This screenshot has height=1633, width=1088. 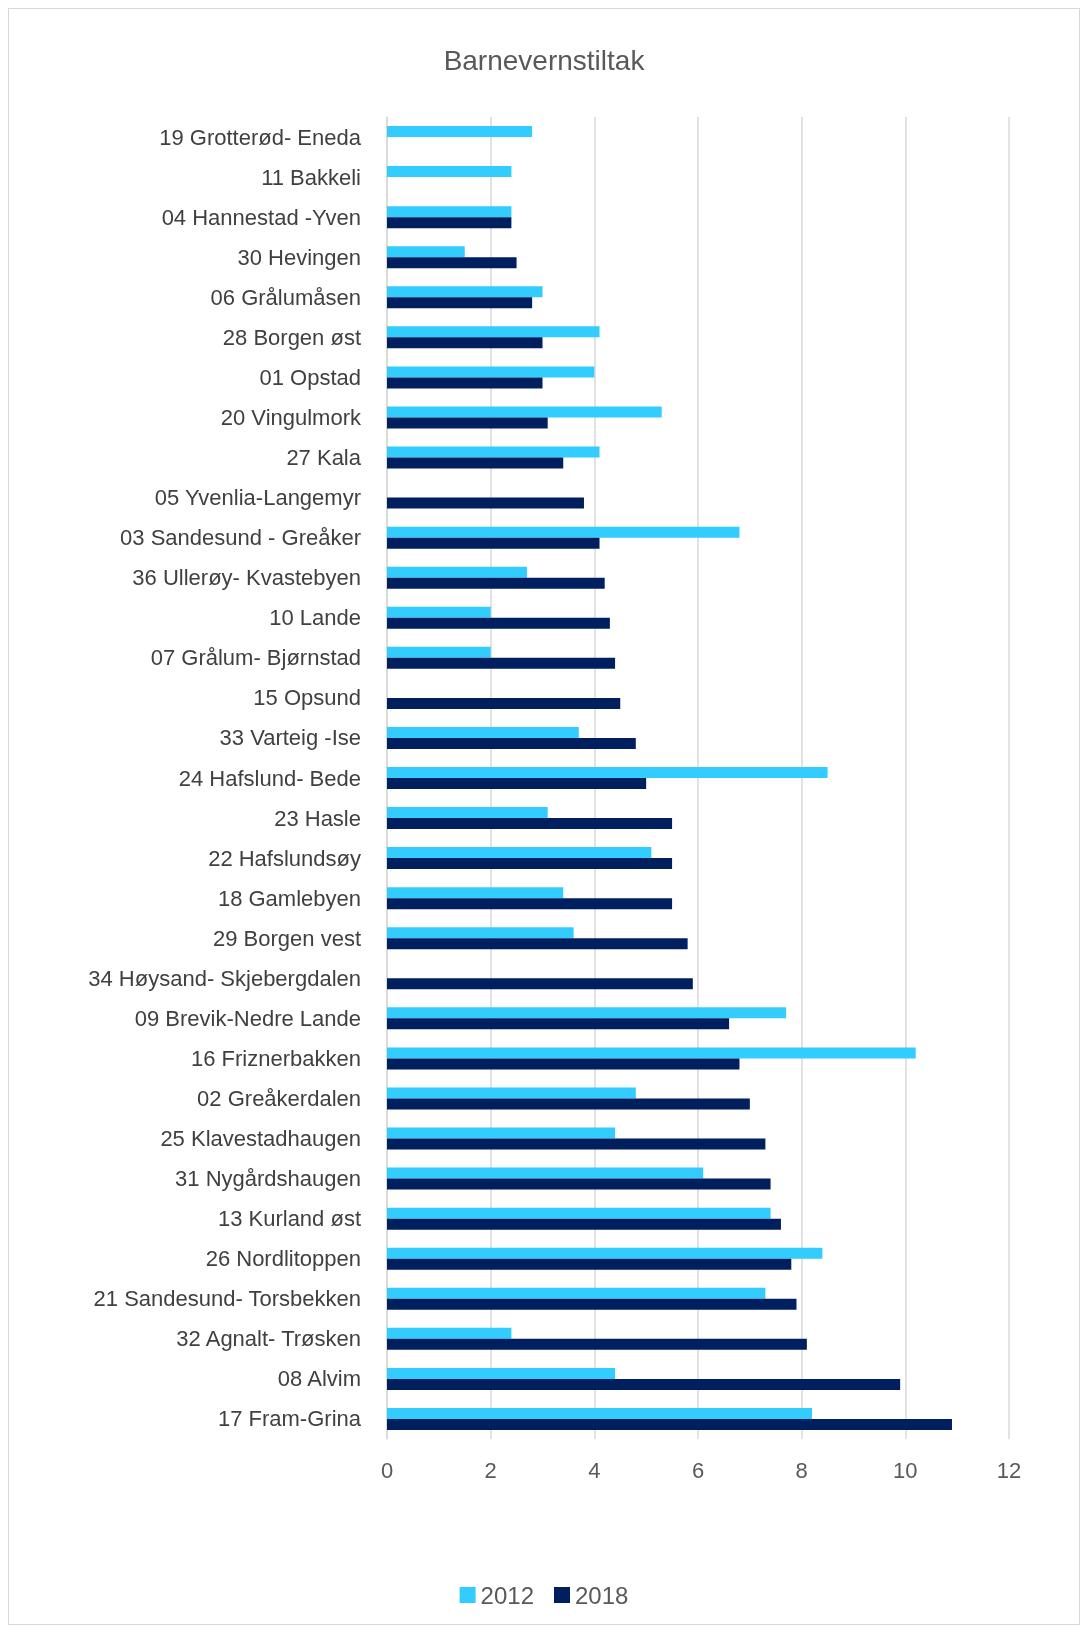 What do you see at coordinates (698, 1470) in the screenshot?
I see `x-tick-label: 6` at bounding box center [698, 1470].